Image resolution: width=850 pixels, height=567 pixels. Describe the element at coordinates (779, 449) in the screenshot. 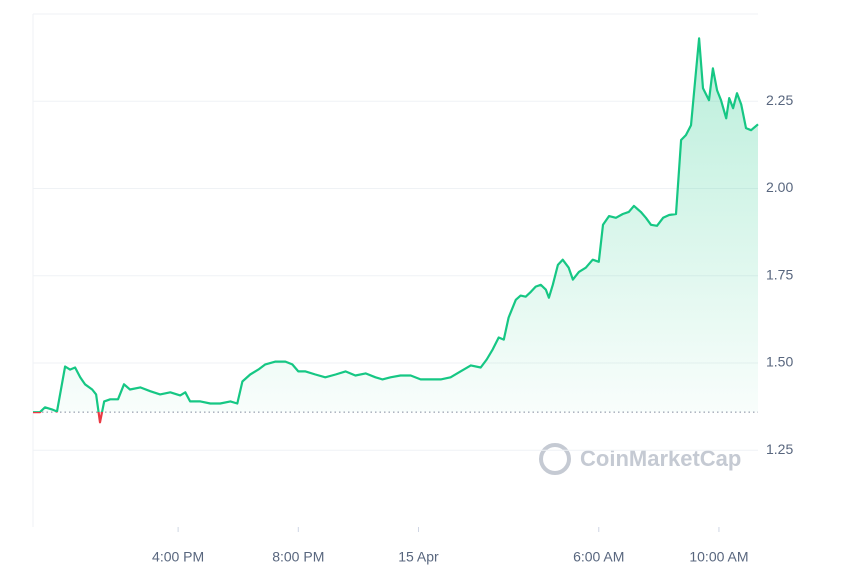

I see `y-tick-label: 1.25` at that location.